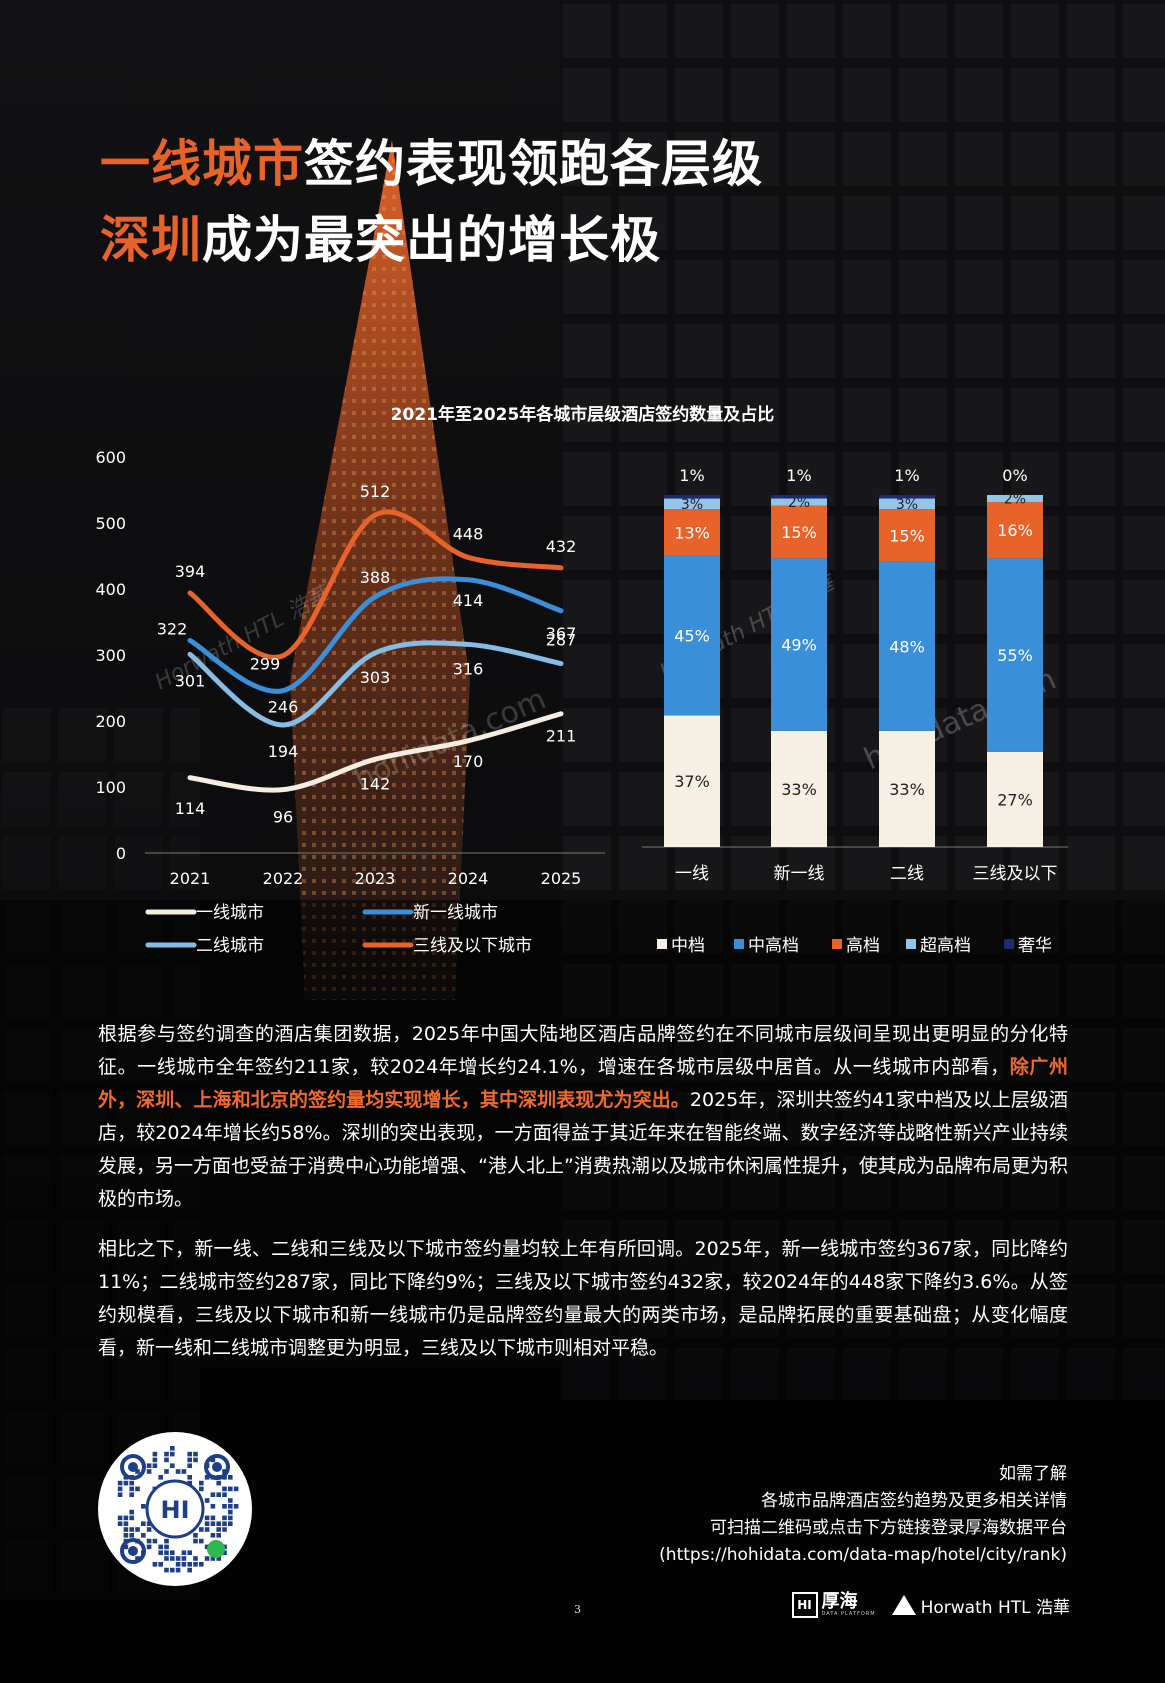  What do you see at coordinates (375, 677) in the screenshot?
I see `data-label: 303` at bounding box center [375, 677].